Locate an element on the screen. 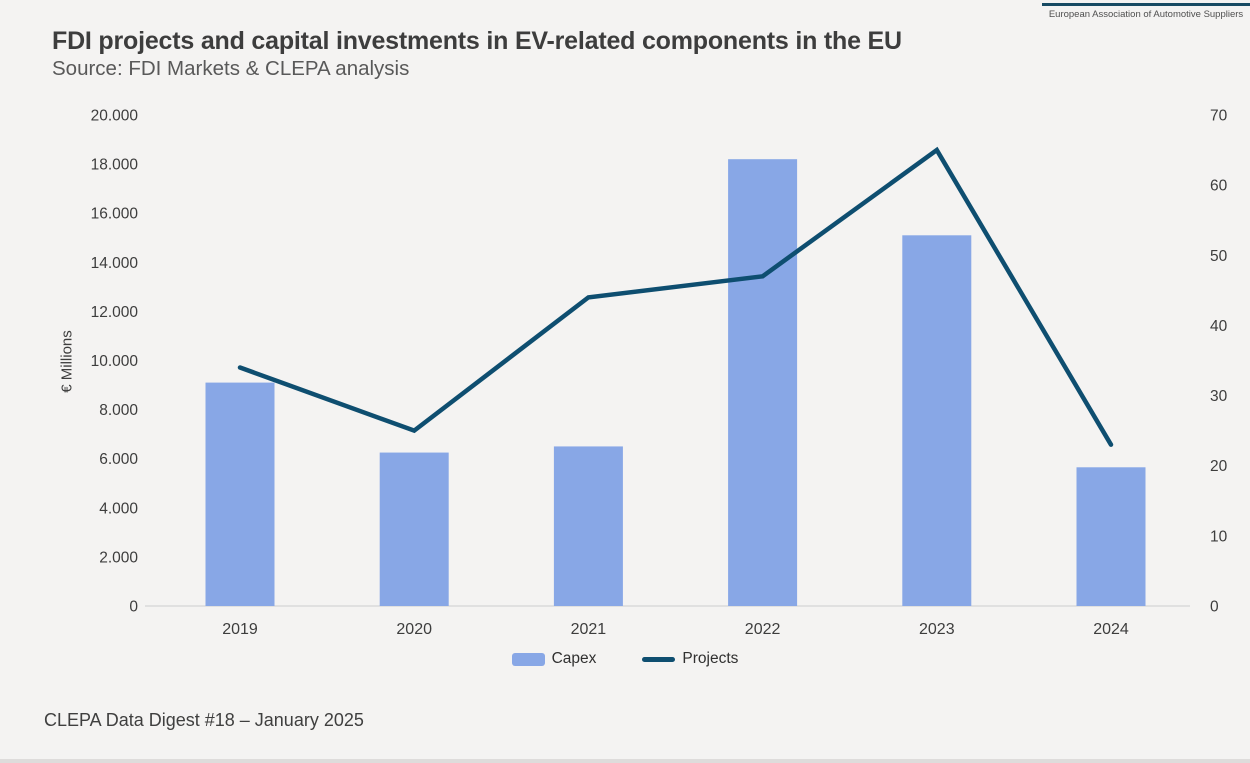 The image size is (1250, 763). x-axis-label: 2020 is located at coordinates (414, 629).